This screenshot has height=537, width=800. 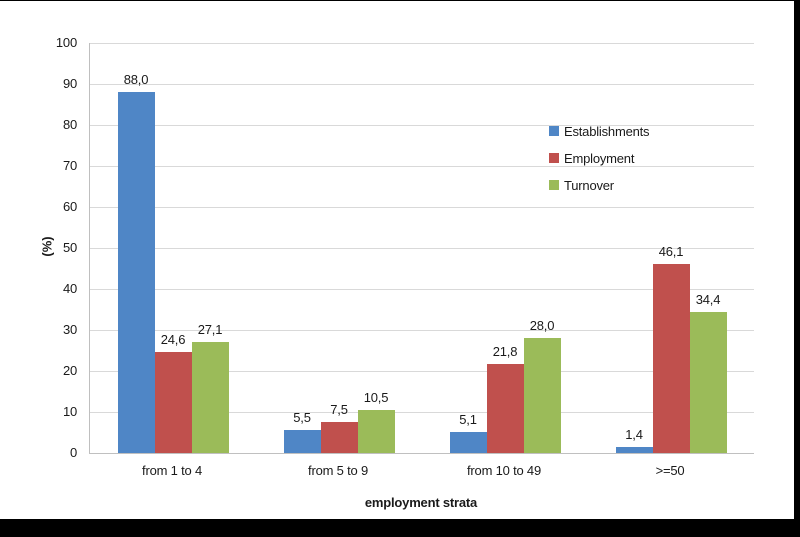 I want to click on legend-item-establishments: Establishments, so click(x=599, y=131).